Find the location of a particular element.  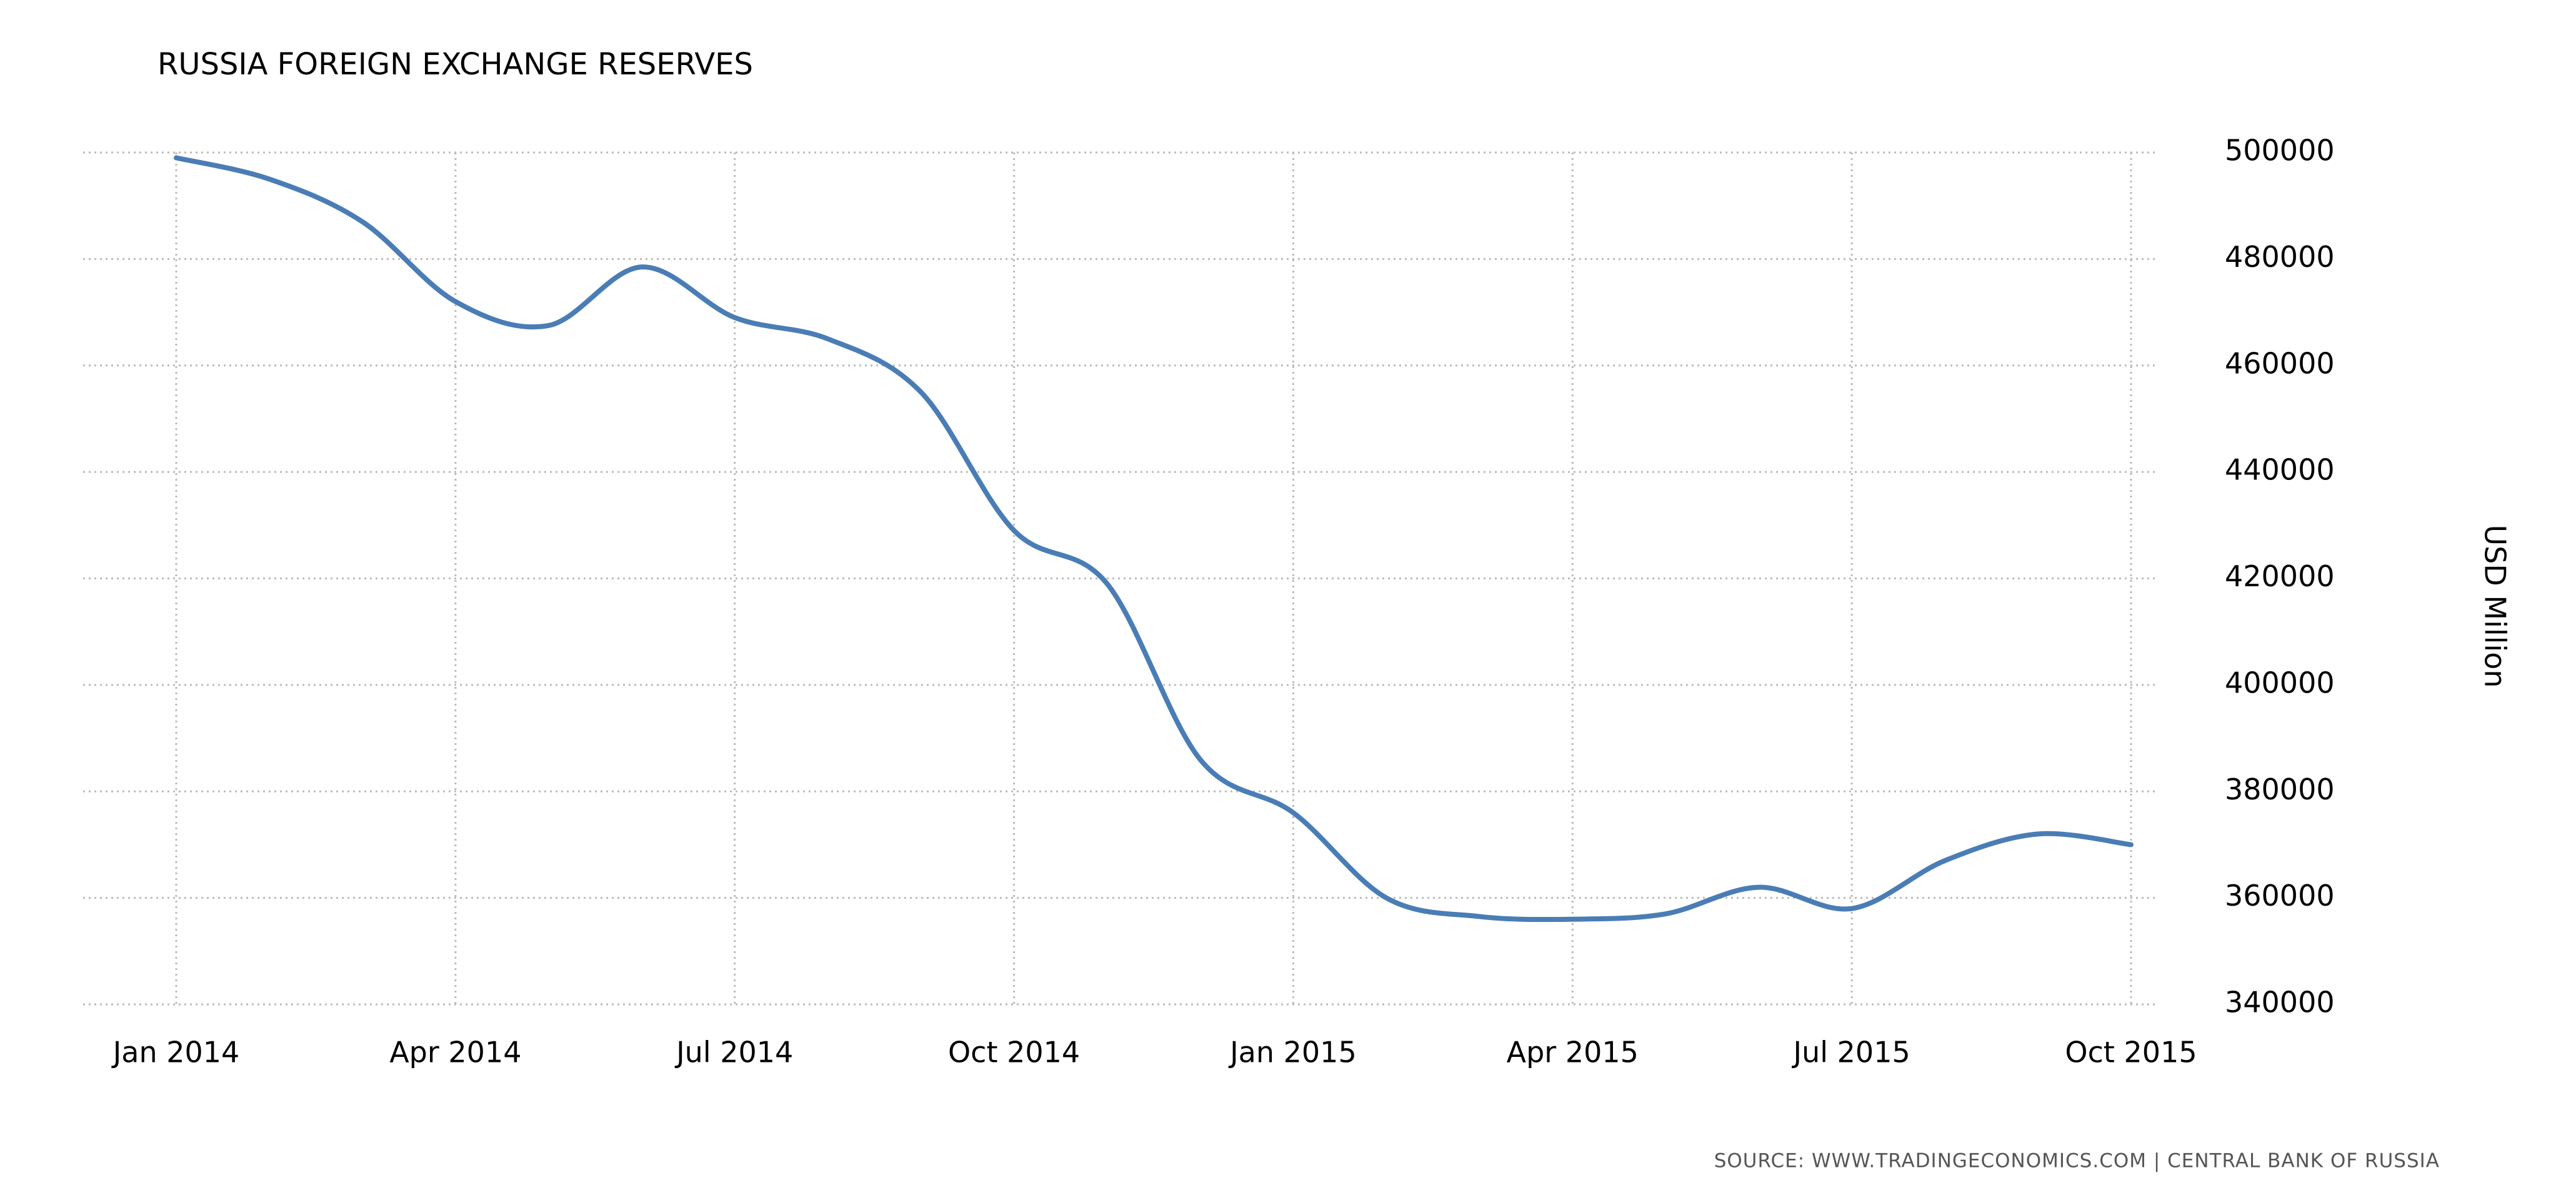

chart-title: RUSSIA FOREIGN EXCHANGE RESERVES is located at coordinates (455, 64).